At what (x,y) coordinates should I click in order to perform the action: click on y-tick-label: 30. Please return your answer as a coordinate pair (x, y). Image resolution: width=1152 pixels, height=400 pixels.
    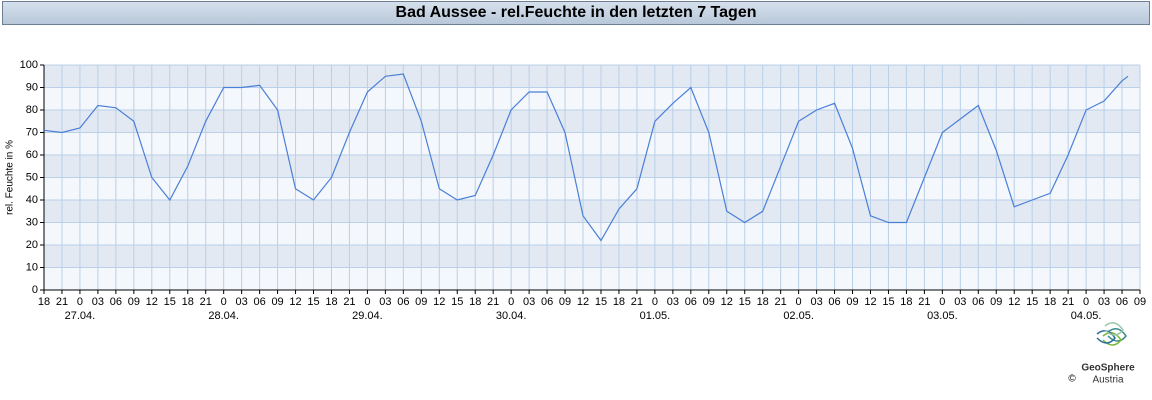
    Looking at the image, I should click on (32, 222).